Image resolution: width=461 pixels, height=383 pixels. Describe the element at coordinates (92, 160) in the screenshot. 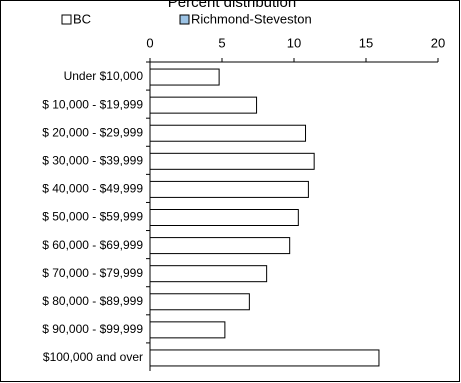

I see `y-tick-label: $ 30,000 - $39,999` at that location.